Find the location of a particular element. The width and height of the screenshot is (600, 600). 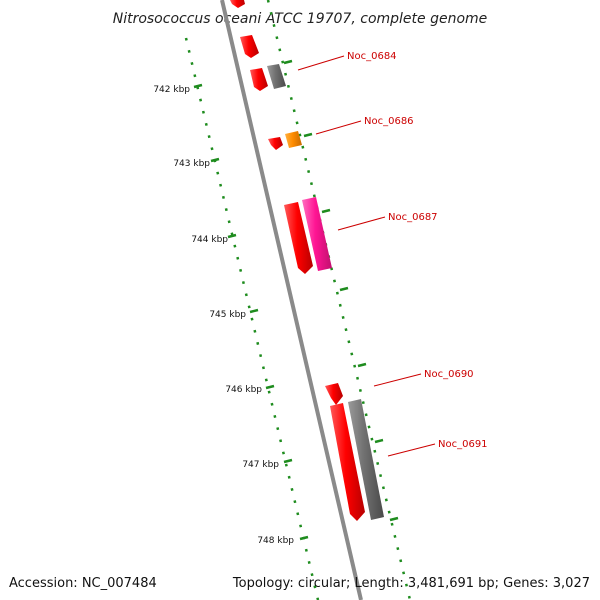

scale-label: 745 kbp is located at coordinates (227, 315).